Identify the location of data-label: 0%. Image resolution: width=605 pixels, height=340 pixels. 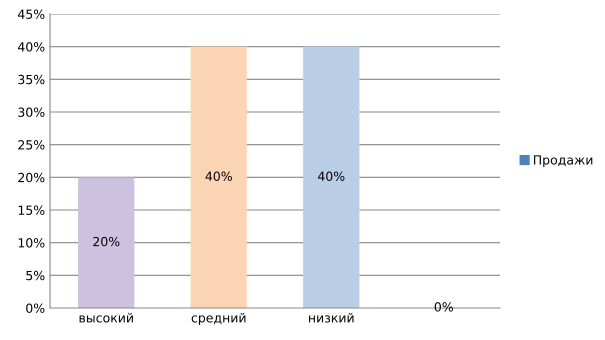
(443, 307).